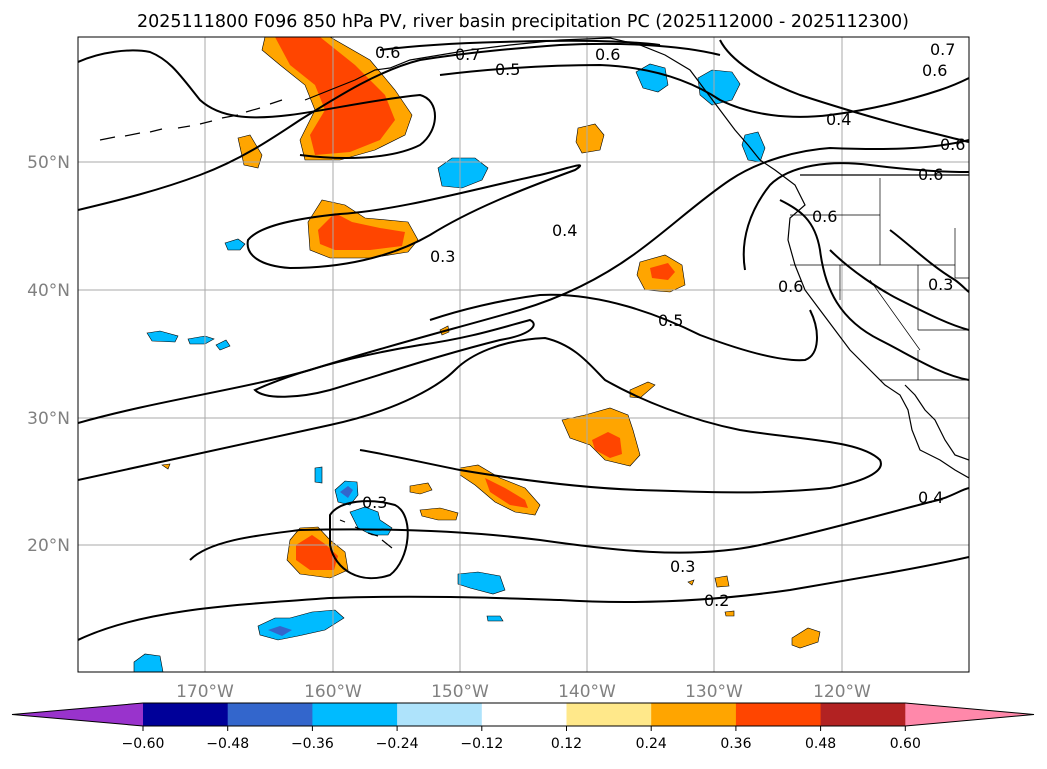  Describe the element at coordinates (481, 744) in the screenshot. I see `colorbar-tick-label: −0.12` at that location.